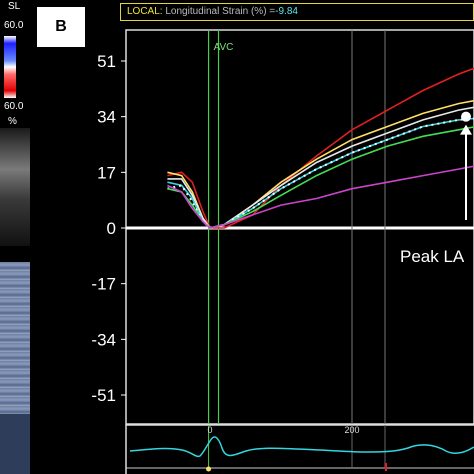 This screenshot has height=474, width=474. What do you see at coordinates (12, 121) in the screenshot?
I see `scale-unit: %` at bounding box center [12, 121].